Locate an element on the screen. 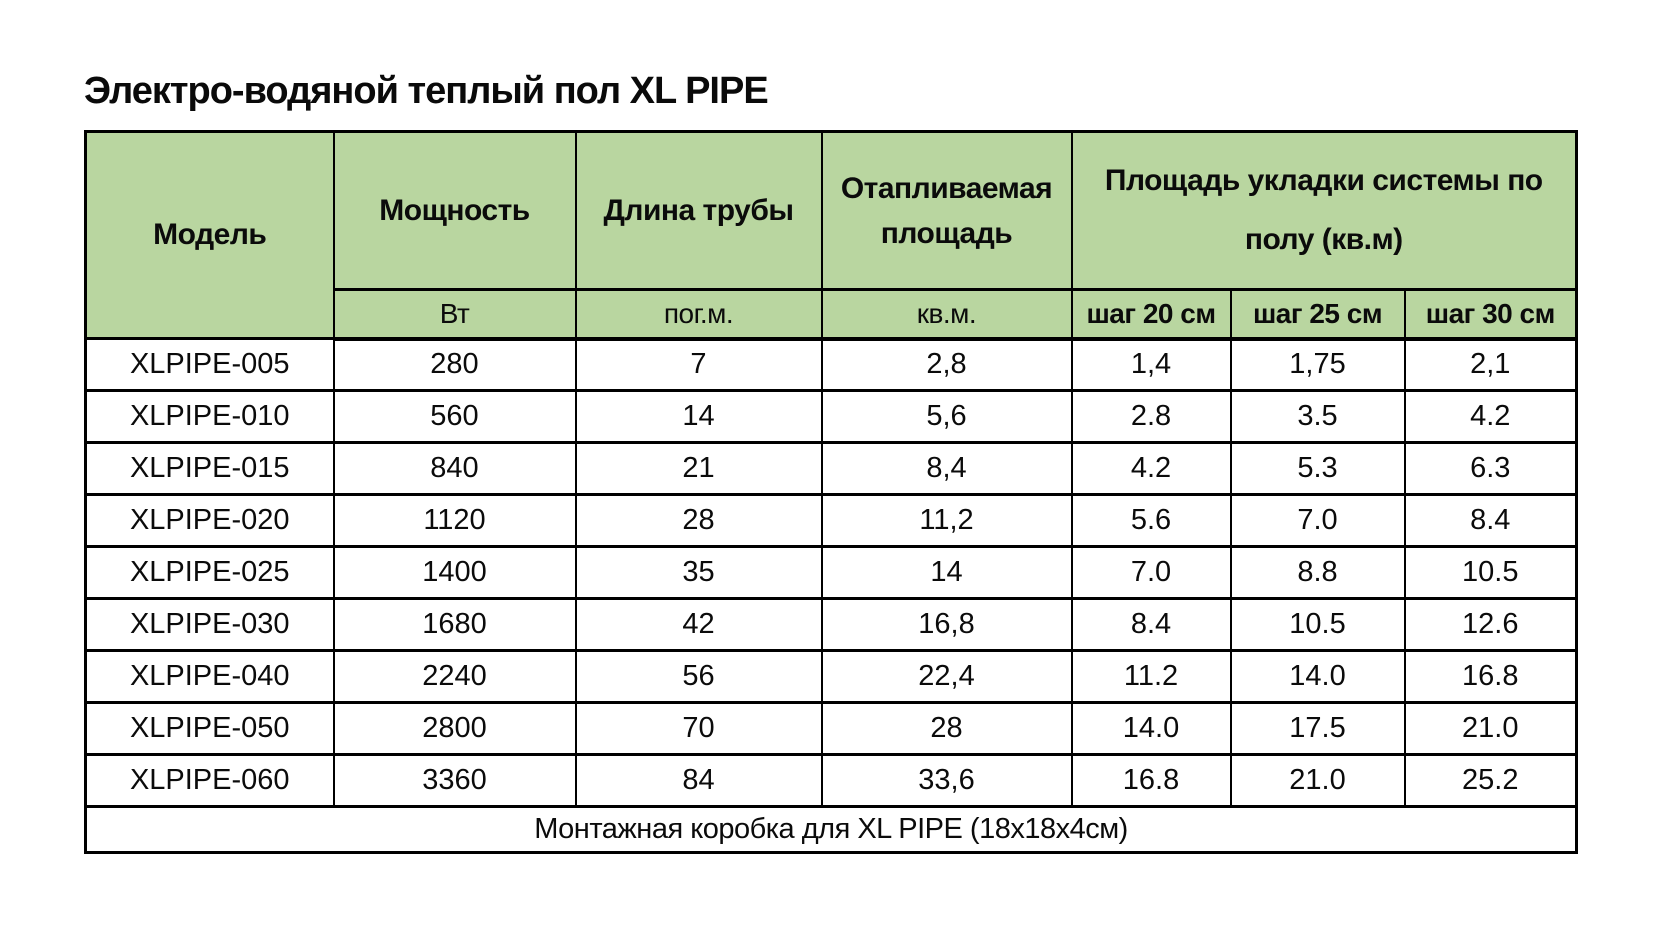 This screenshot has width=1662, height=929. cell-length: 28 is located at coordinates (698, 520).